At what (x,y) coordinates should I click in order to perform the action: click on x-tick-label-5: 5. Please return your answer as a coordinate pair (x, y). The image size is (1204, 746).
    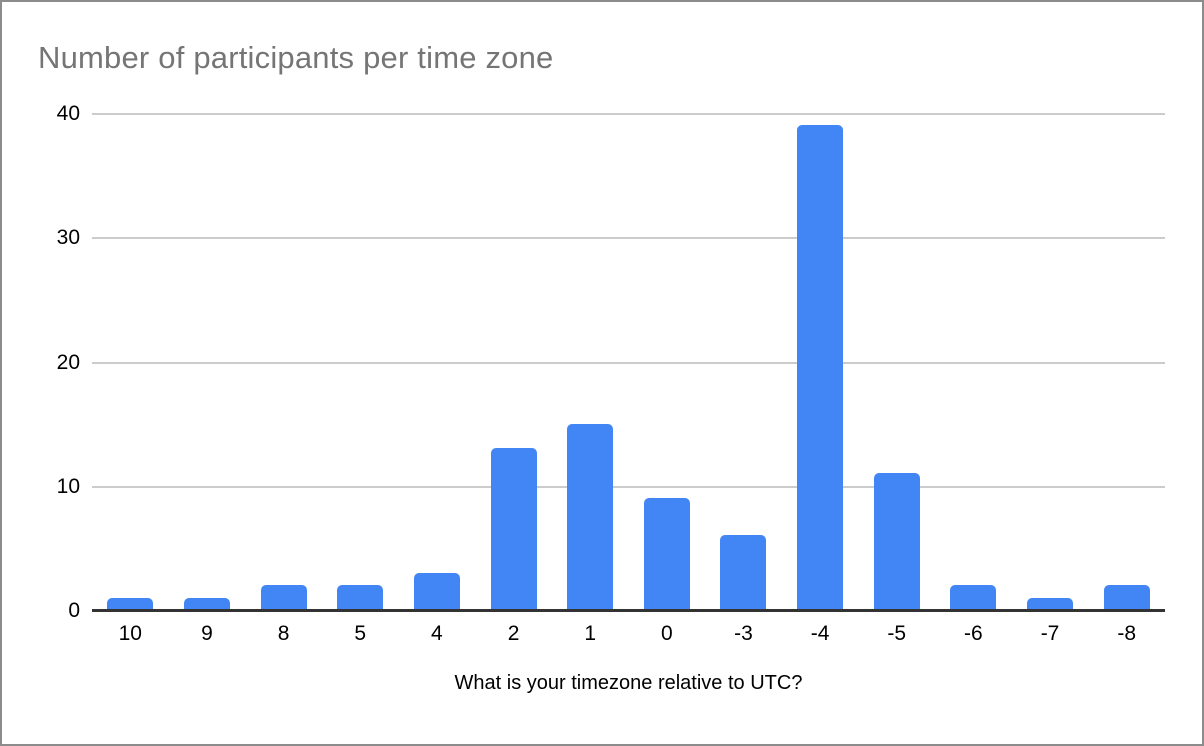
    Looking at the image, I should click on (360, 633).